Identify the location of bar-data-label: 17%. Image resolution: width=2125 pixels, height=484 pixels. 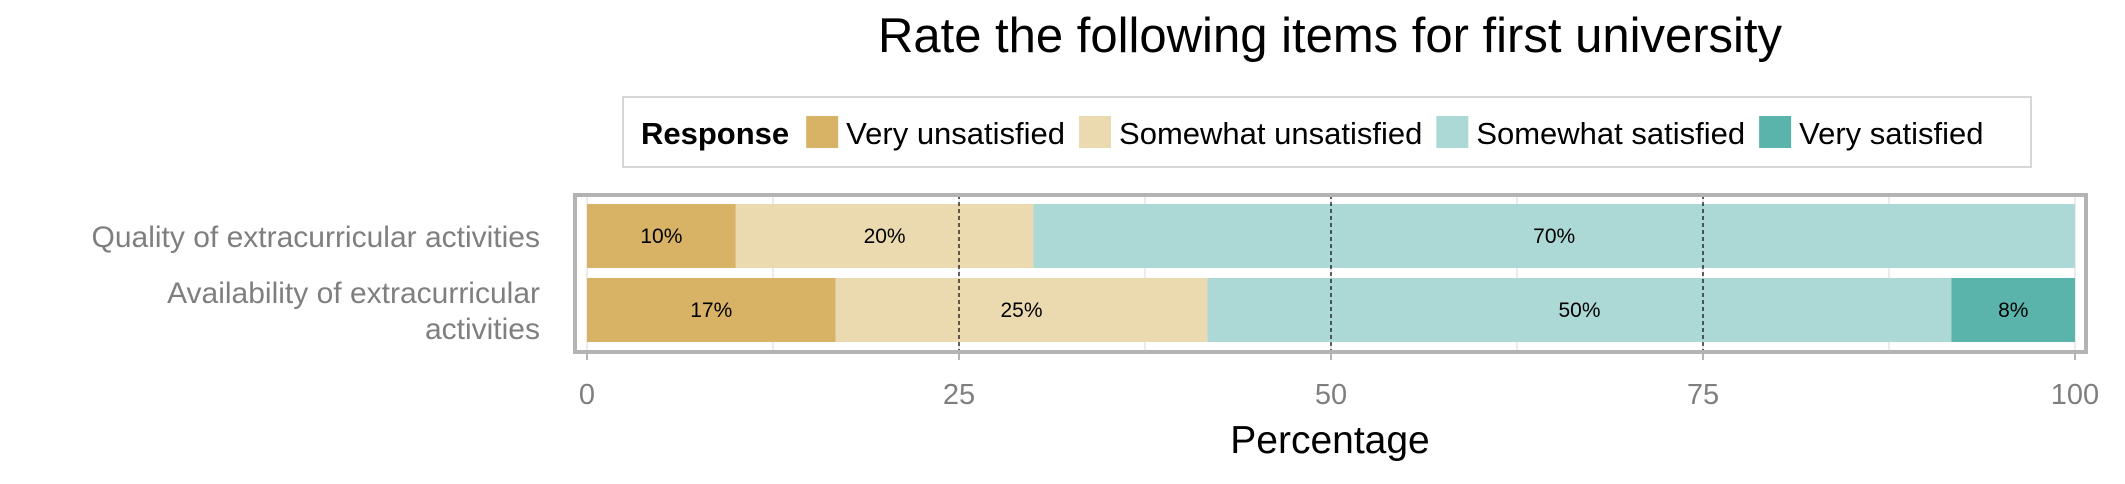
(711, 310).